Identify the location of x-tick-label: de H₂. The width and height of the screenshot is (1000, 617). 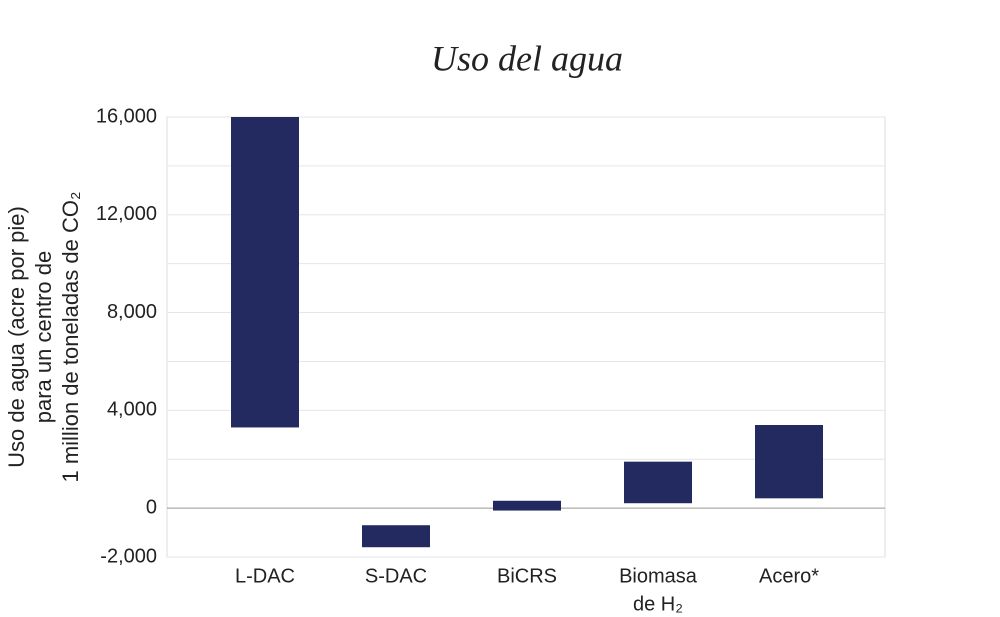
(658, 604).